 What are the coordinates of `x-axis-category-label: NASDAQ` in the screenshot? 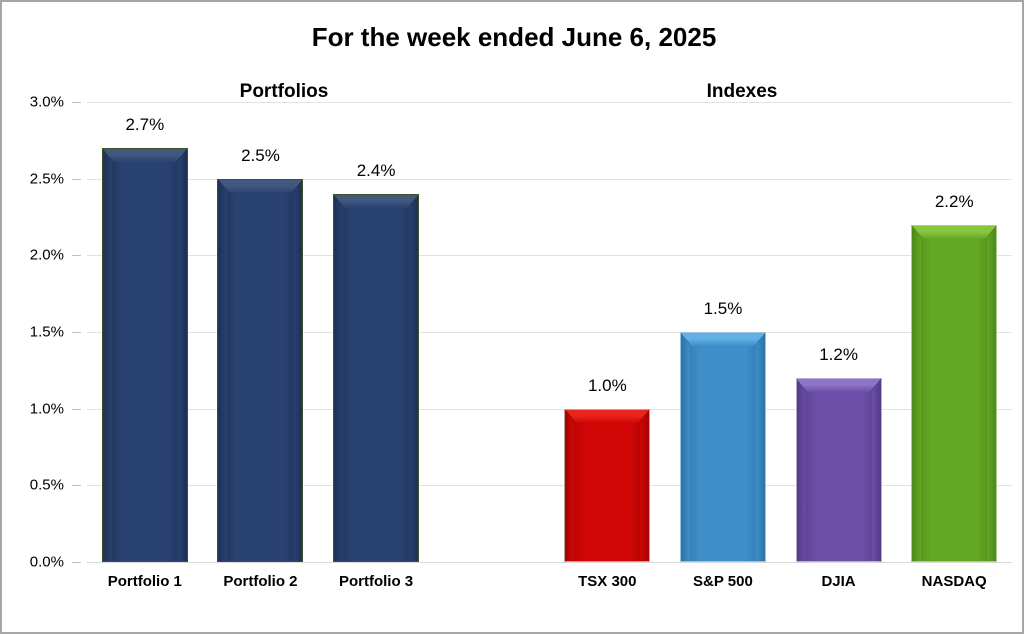 It's located at (954, 581).